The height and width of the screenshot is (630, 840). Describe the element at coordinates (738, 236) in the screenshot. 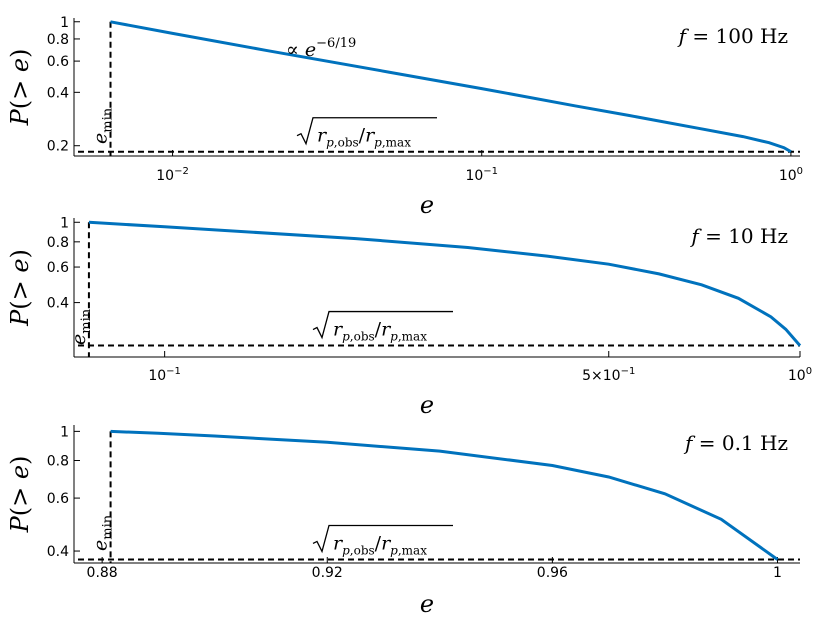

I see `frequency-label: f = 10 Hz` at that location.